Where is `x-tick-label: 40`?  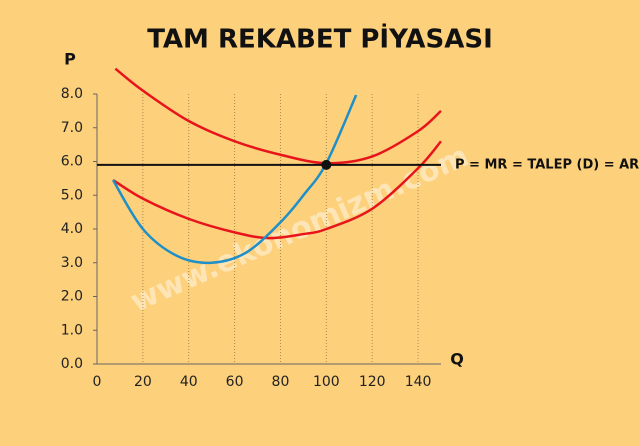 x-tick-label: 40 is located at coordinates (189, 382).